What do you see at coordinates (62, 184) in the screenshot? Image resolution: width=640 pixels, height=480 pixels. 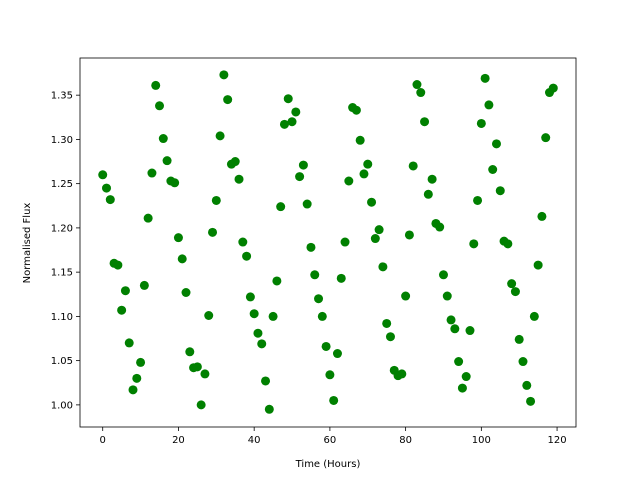 I see `y-tick-label: 1.25` at bounding box center [62, 184].